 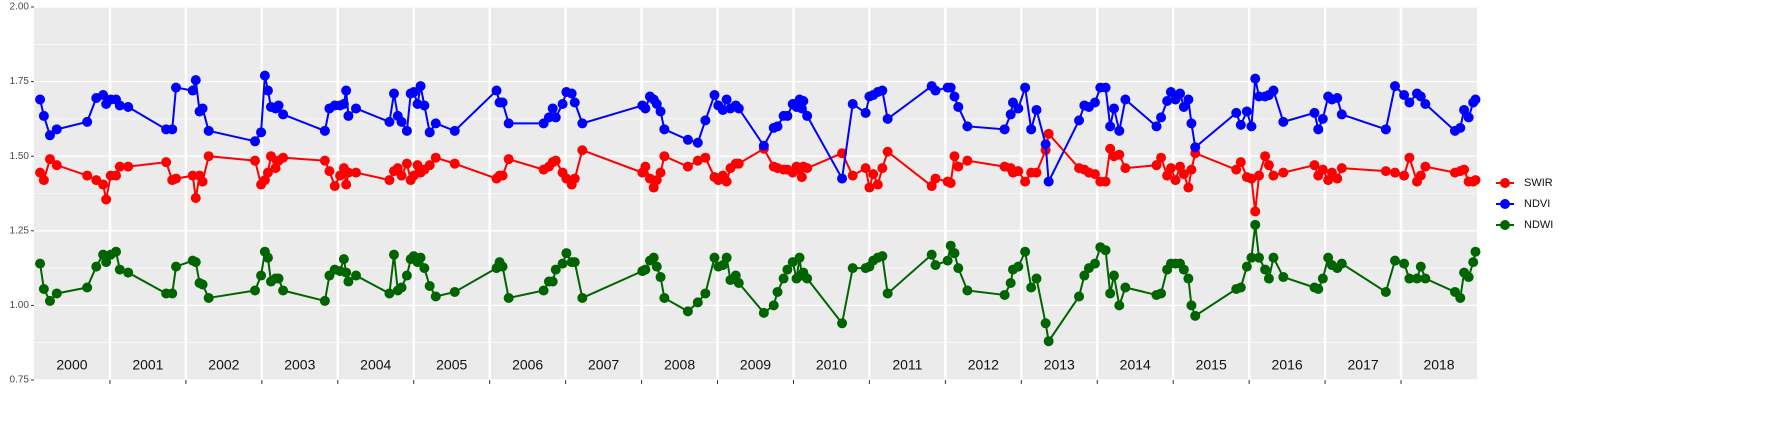 What do you see at coordinates (20, 230) in the screenshot?
I see `y-tick-label: 1.25` at bounding box center [20, 230].